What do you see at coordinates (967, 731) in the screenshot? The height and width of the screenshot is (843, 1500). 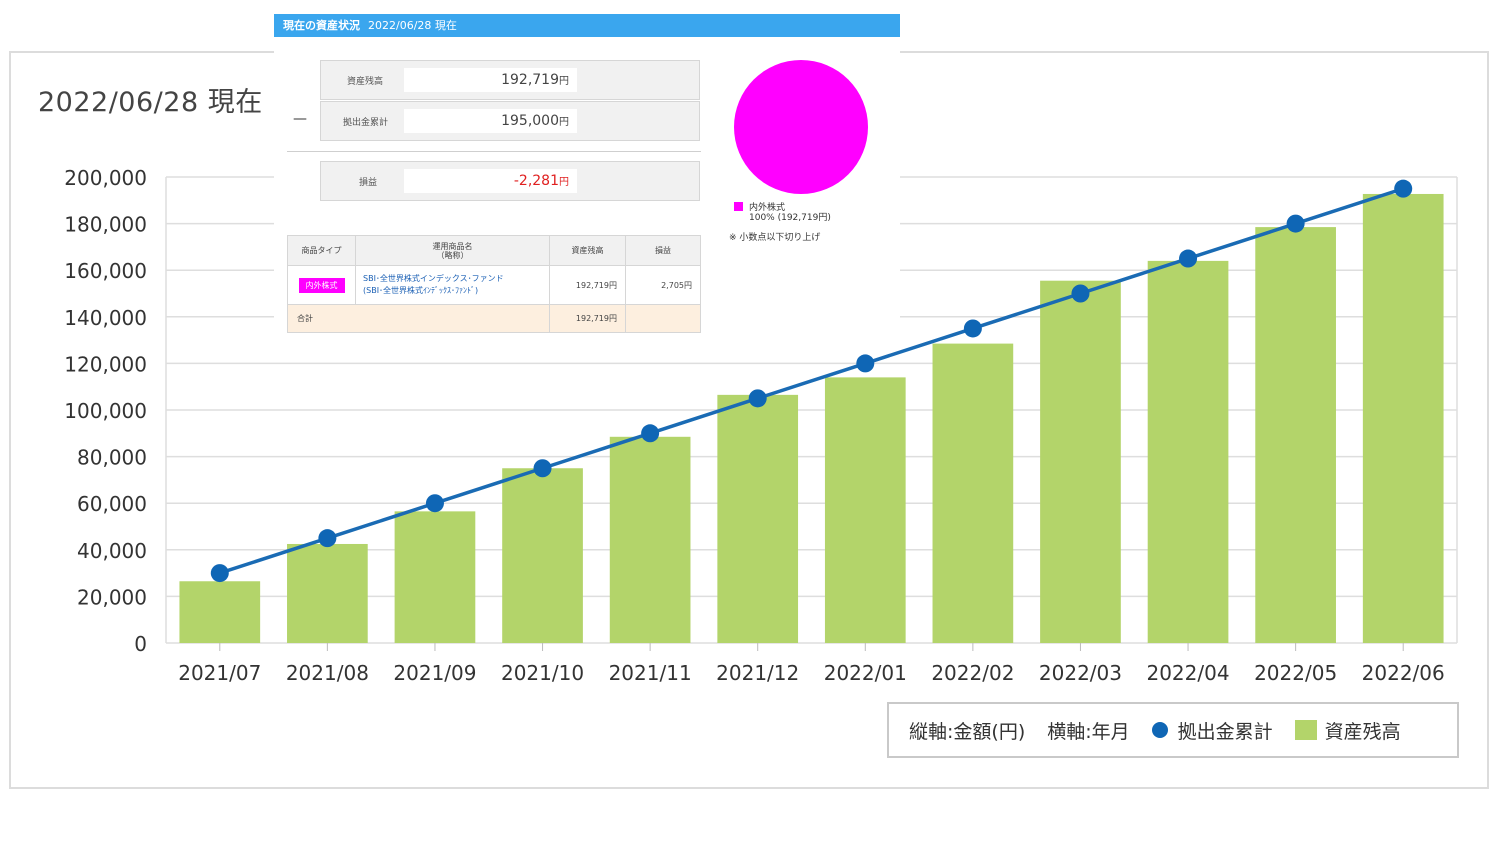 I see `legend-y-axis-note: 縦軸:金額(円)` at bounding box center [967, 731].